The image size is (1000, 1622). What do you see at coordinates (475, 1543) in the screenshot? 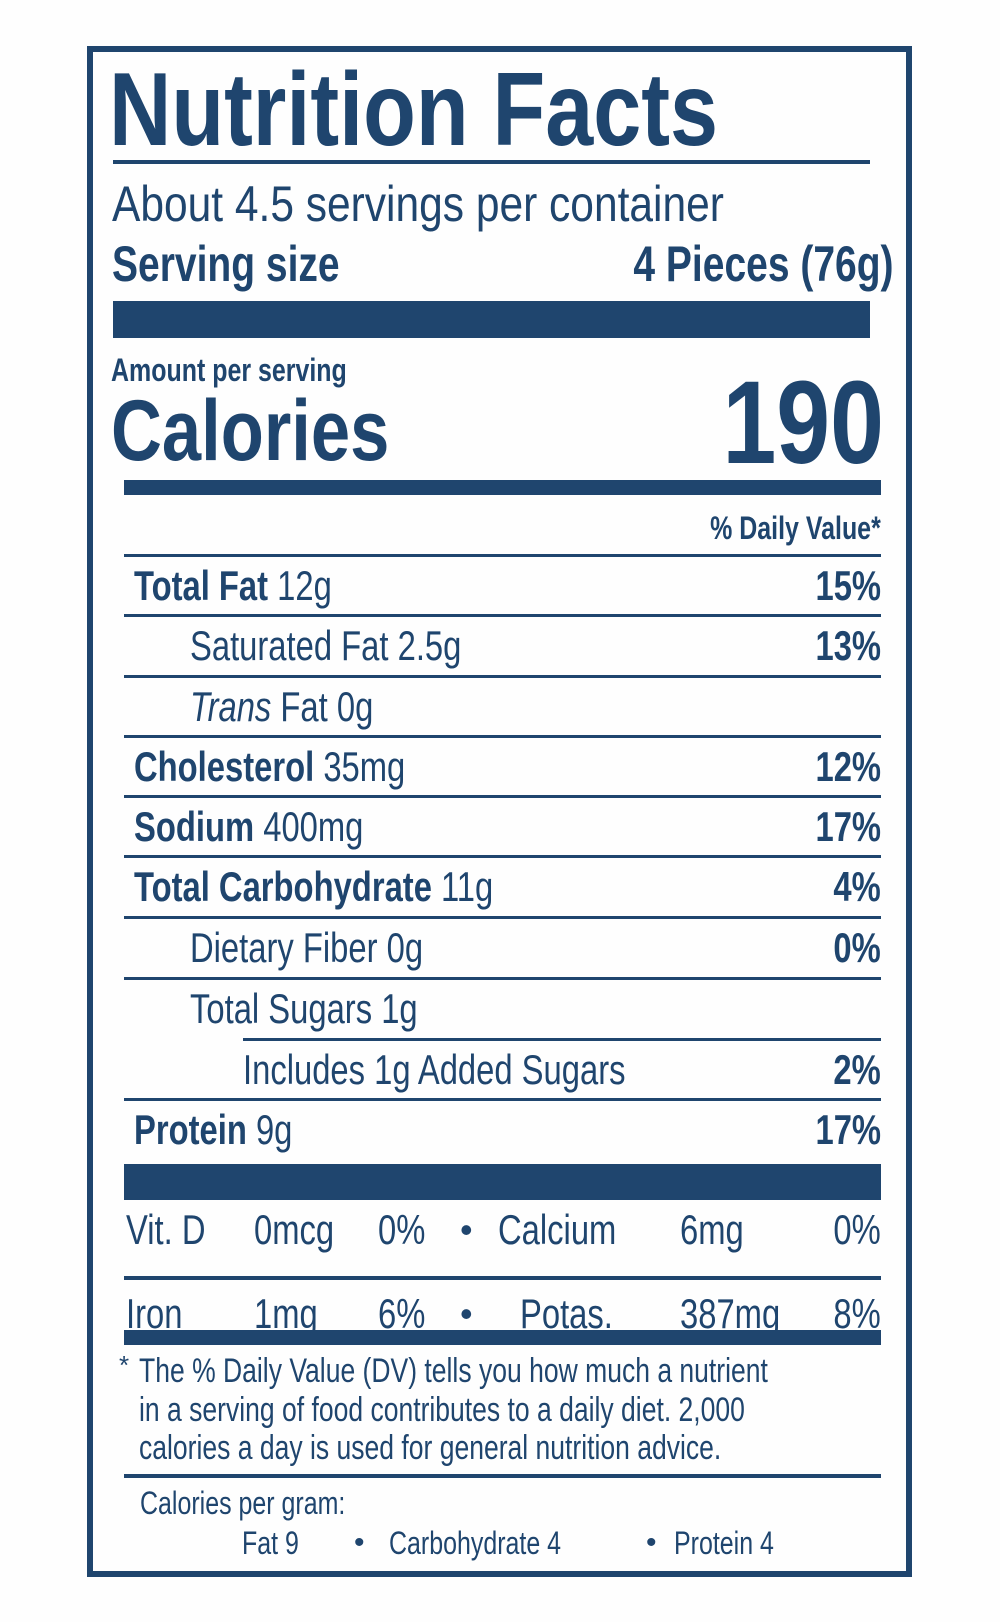
I see `calories-per-gram-carbohydrate: Carbohydrate 4` at bounding box center [475, 1543].